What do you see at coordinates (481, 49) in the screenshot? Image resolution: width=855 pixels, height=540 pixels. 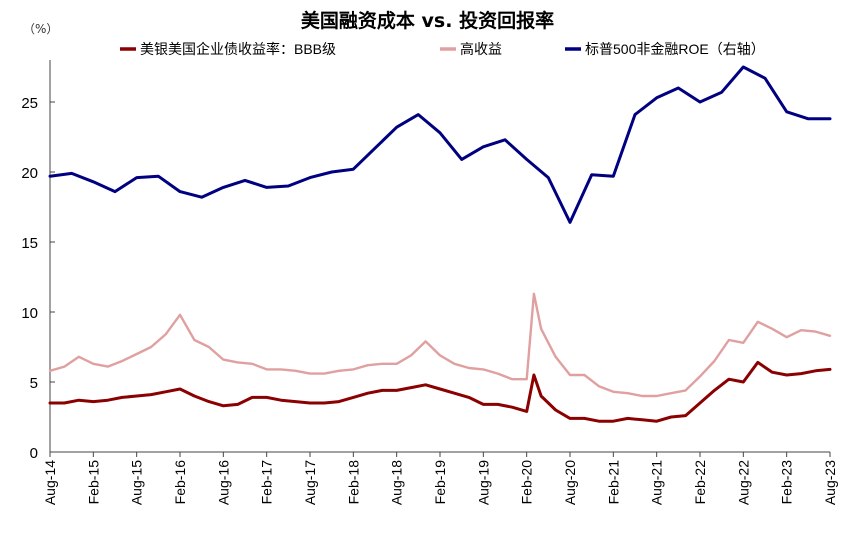 I see `legend-label-2: 高收益` at bounding box center [481, 49].